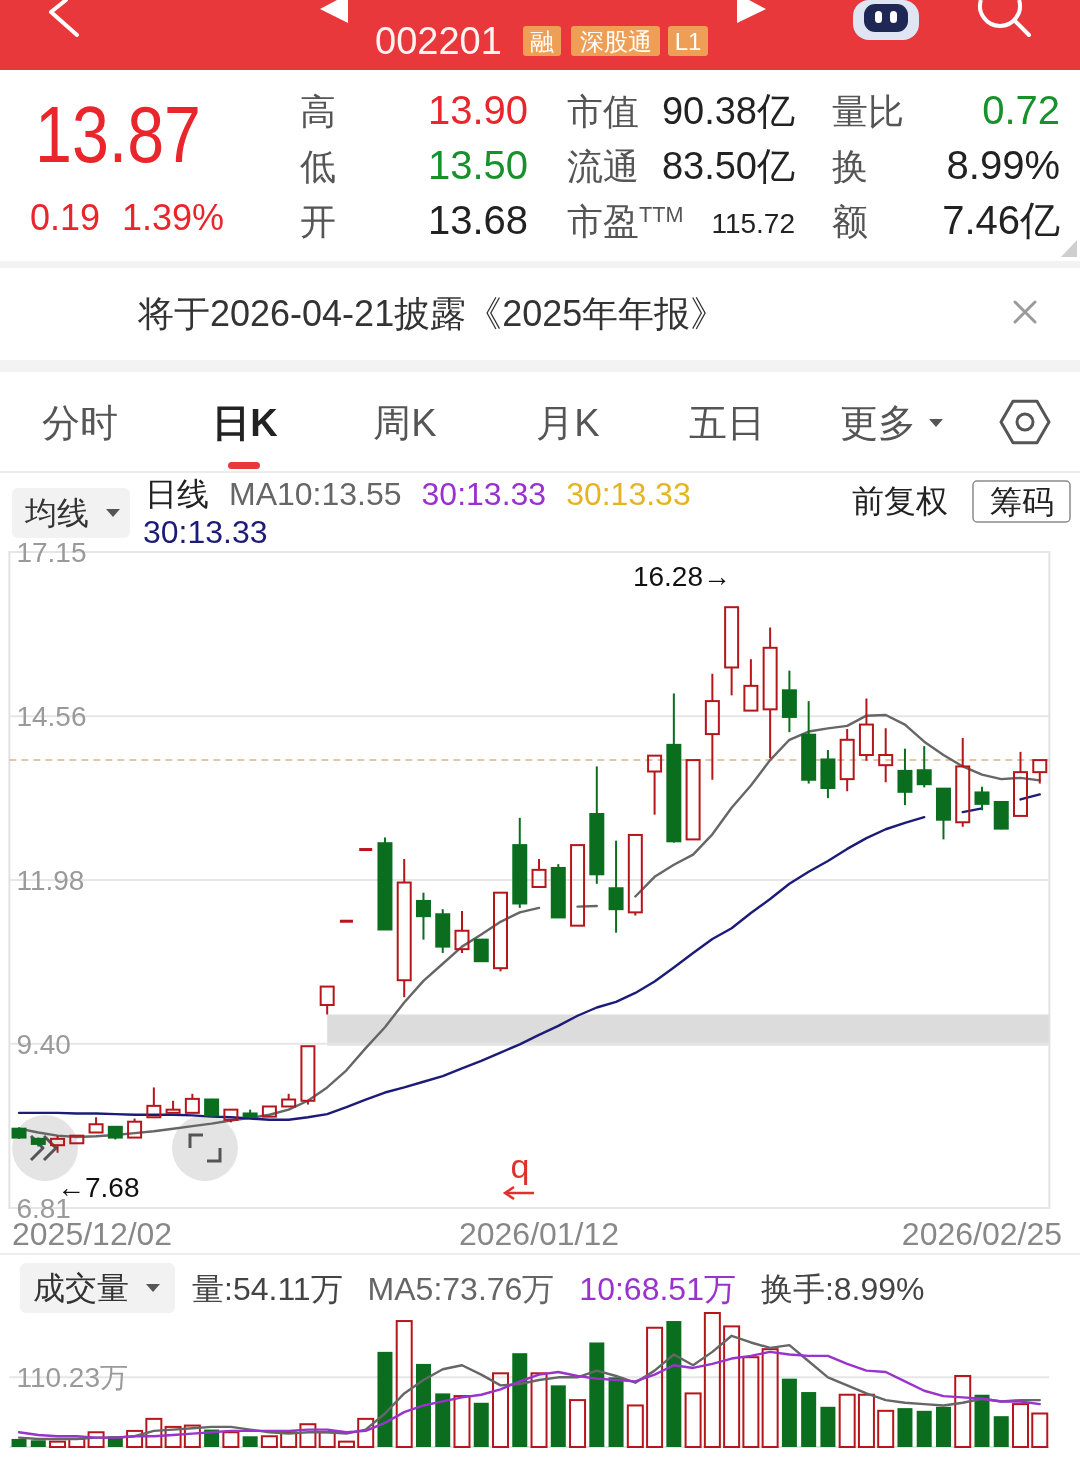  Describe the element at coordinates (520, 1166) in the screenshot. I see `annotation: q` at that location.